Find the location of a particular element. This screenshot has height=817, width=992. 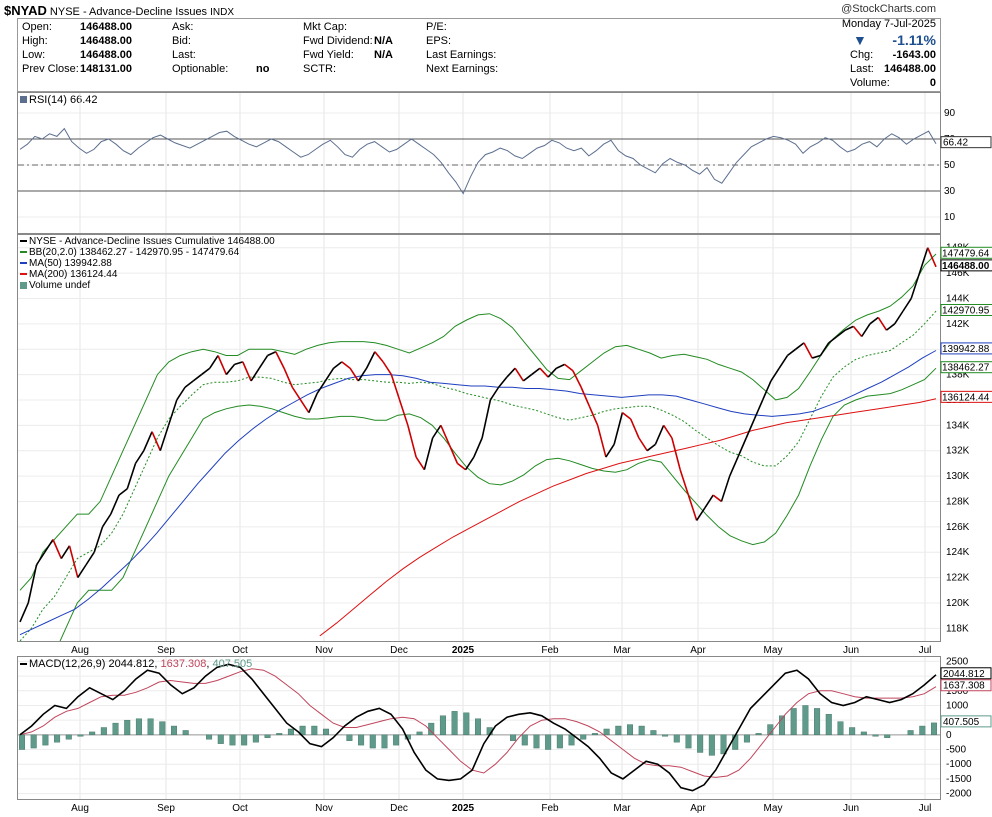

watermark: @StockCharts.com is located at coordinates (888, 9).